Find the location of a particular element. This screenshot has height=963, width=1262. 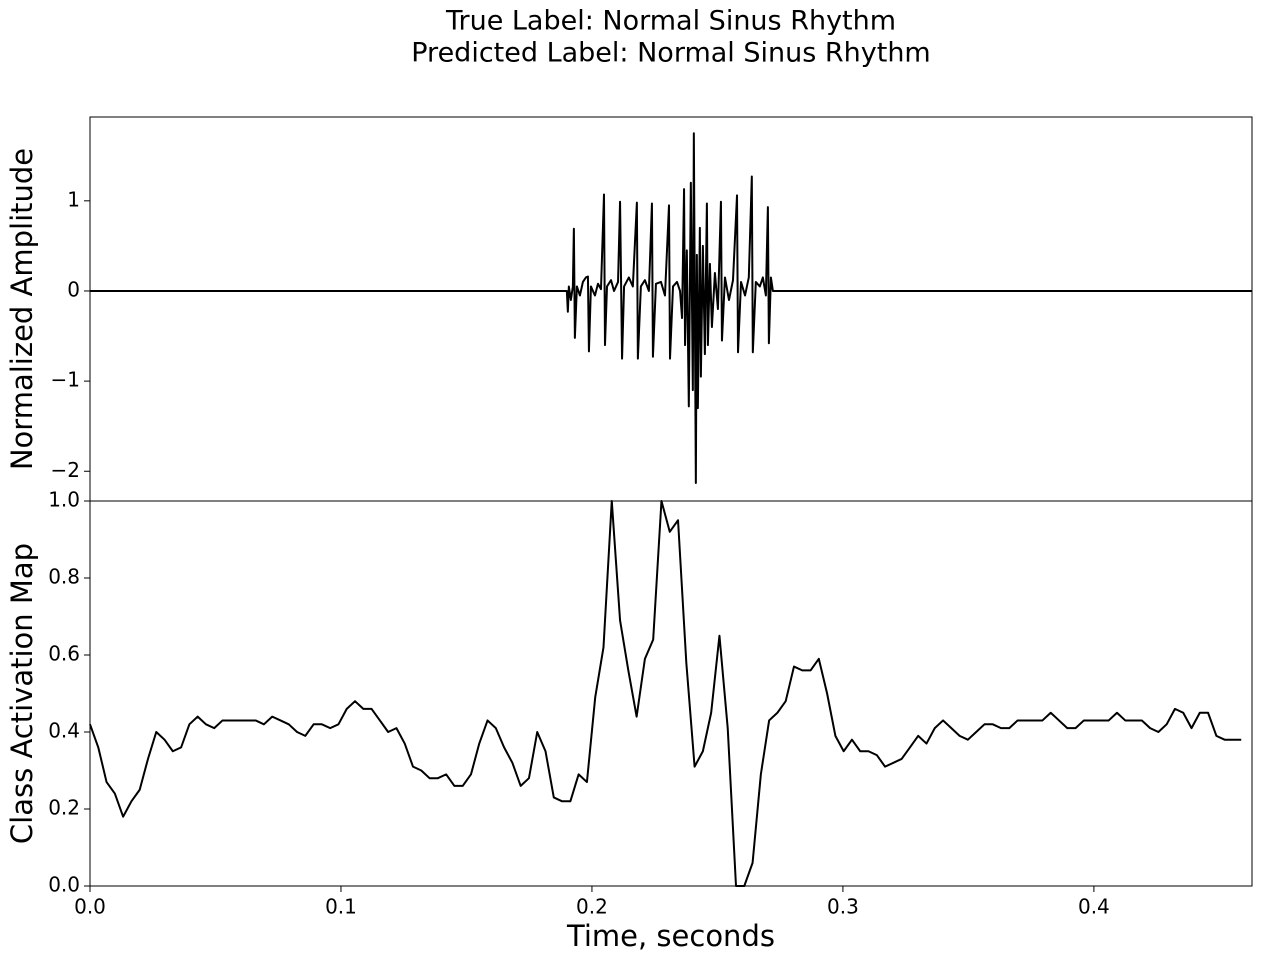

y-tick-label: 1 is located at coordinates (73, 199).